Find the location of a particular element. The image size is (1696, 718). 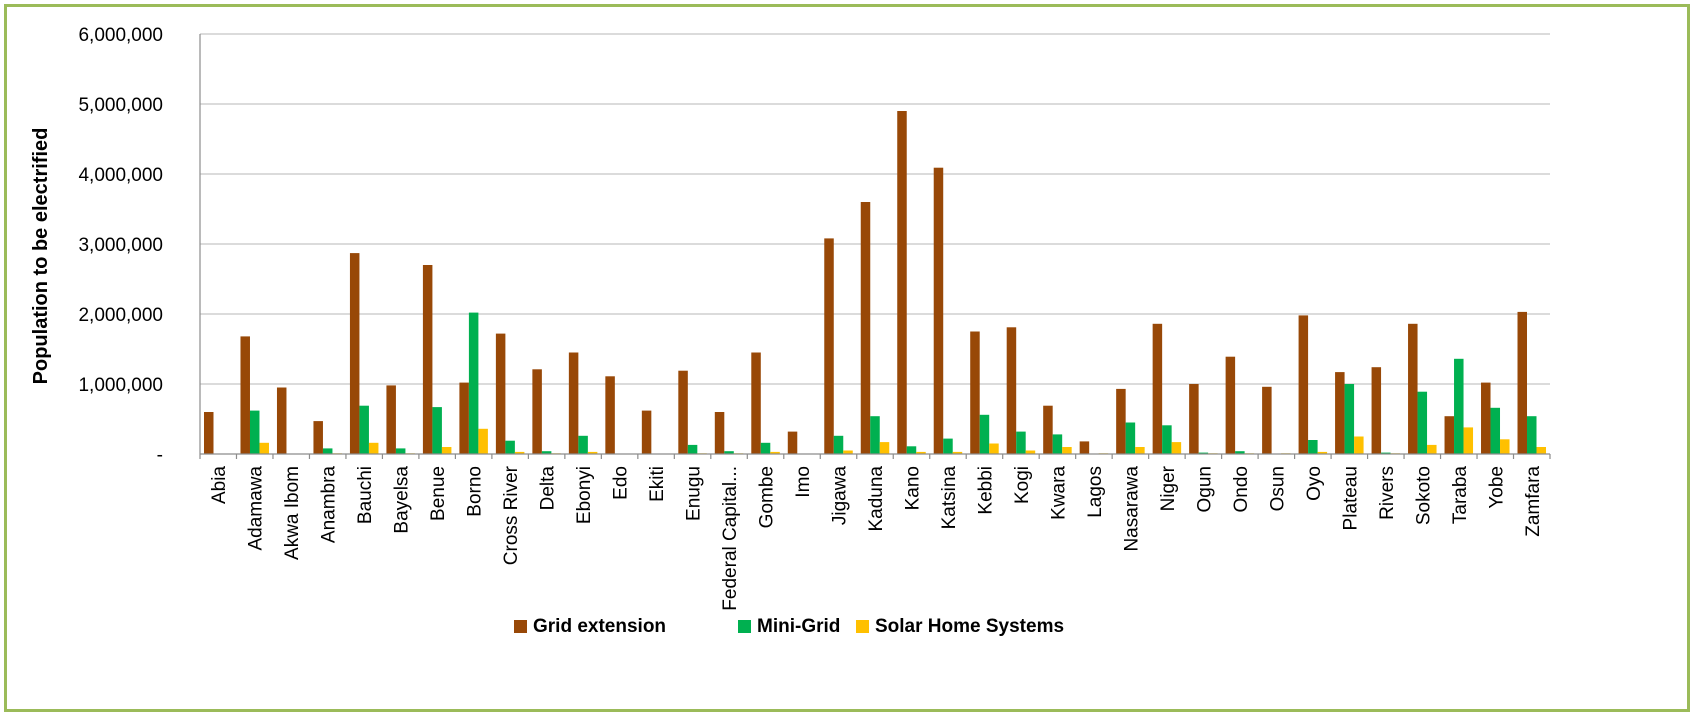

category-label: Kebbi is located at coordinates (985, 490).